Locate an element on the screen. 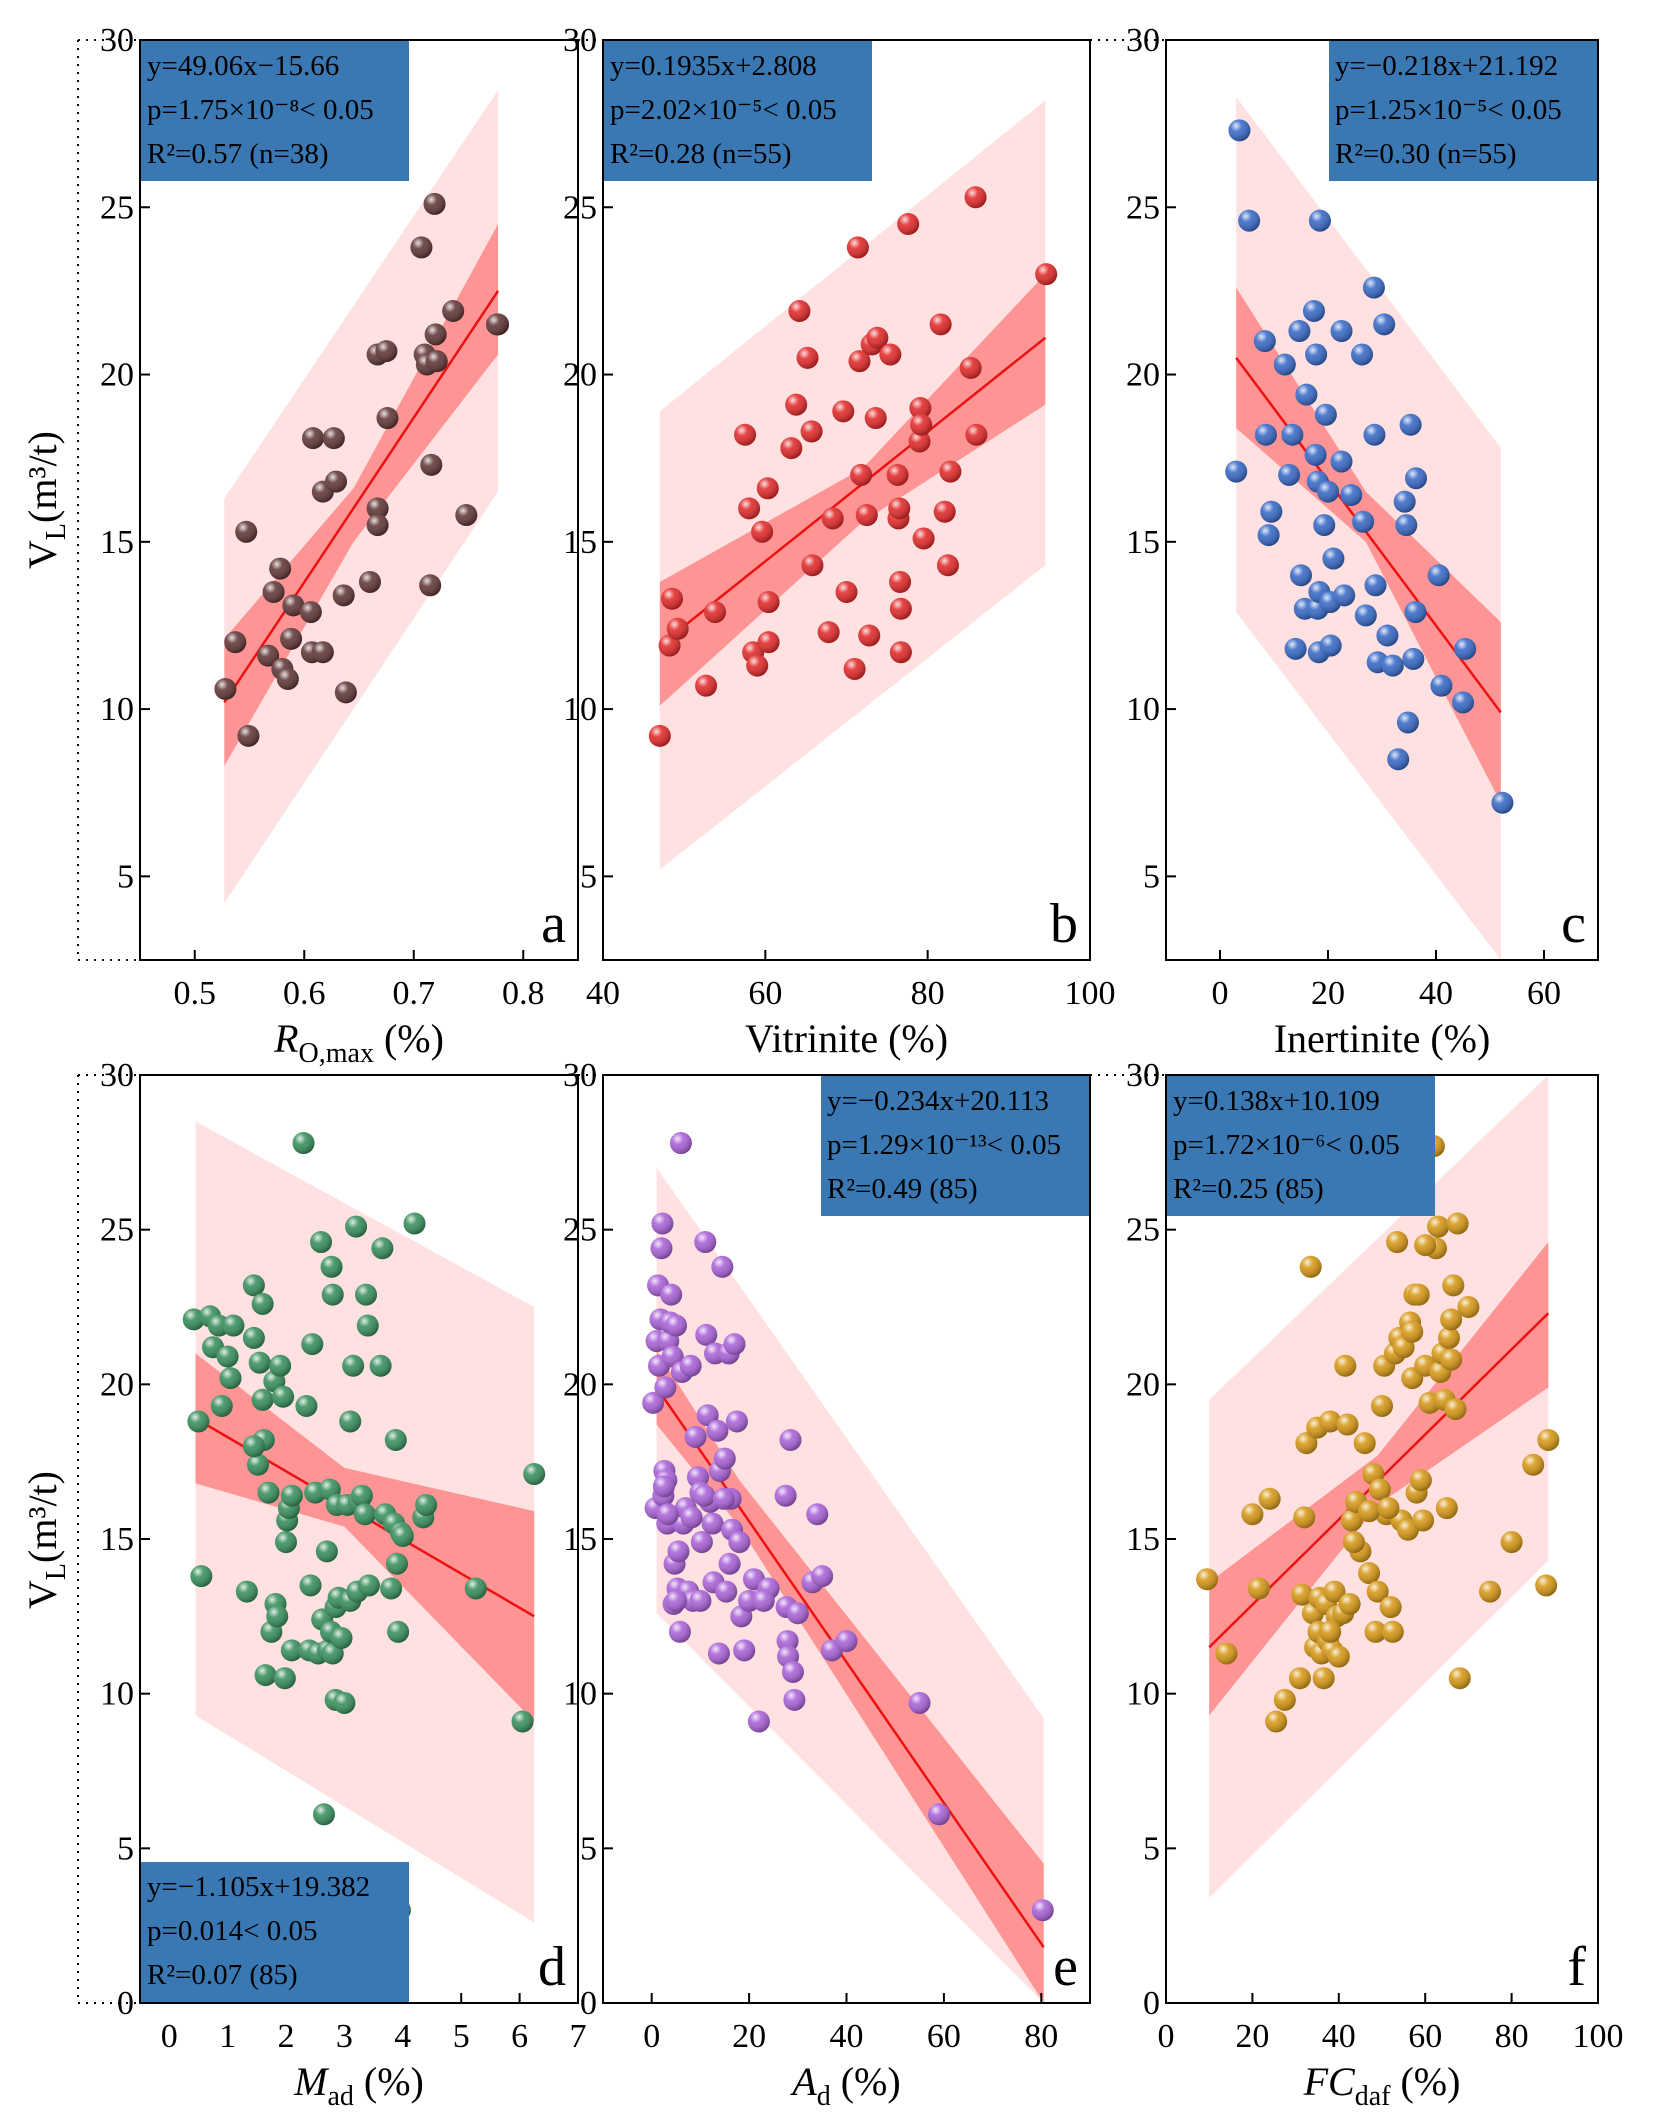 This screenshot has width=1664, height=2120. plot-frame is located at coordinates (846, 500).